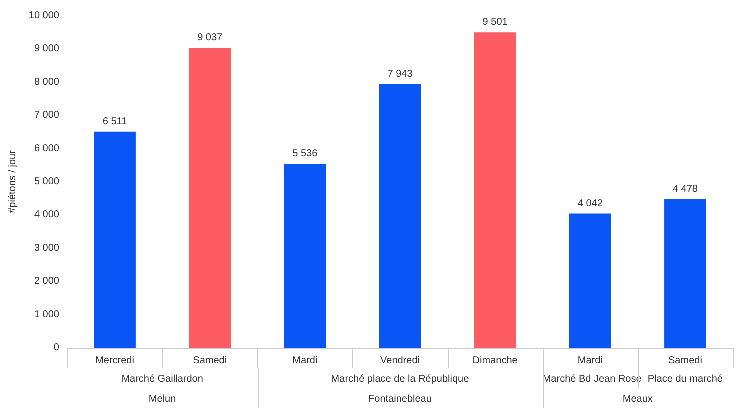 The height and width of the screenshot is (414, 739). I want to click on y-tick-label: 1 000, so click(47, 314).